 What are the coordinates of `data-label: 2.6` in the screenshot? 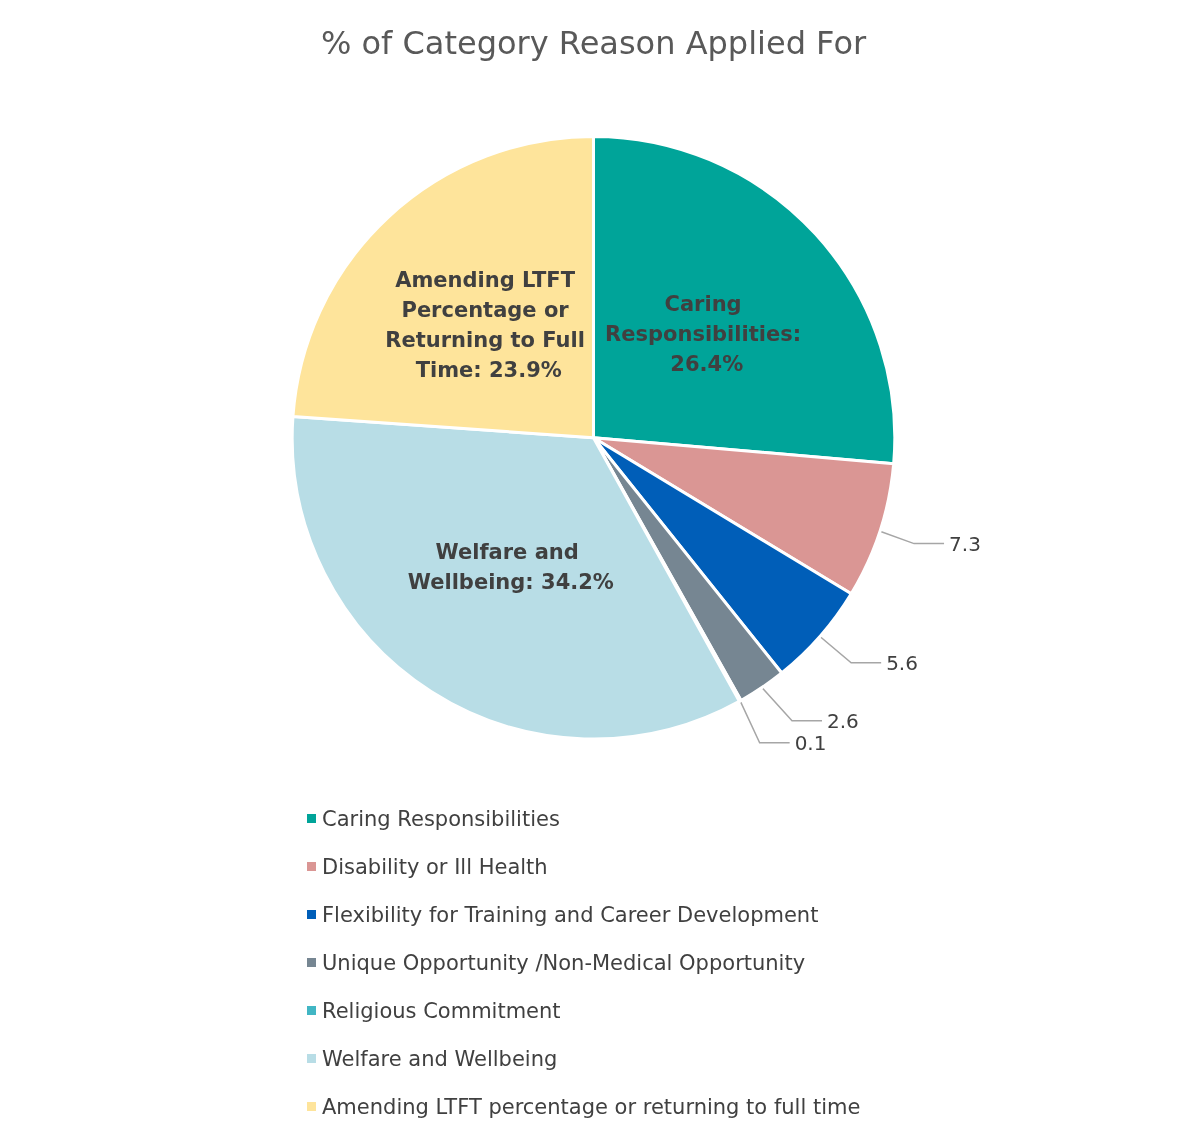 It's located at (843, 720).